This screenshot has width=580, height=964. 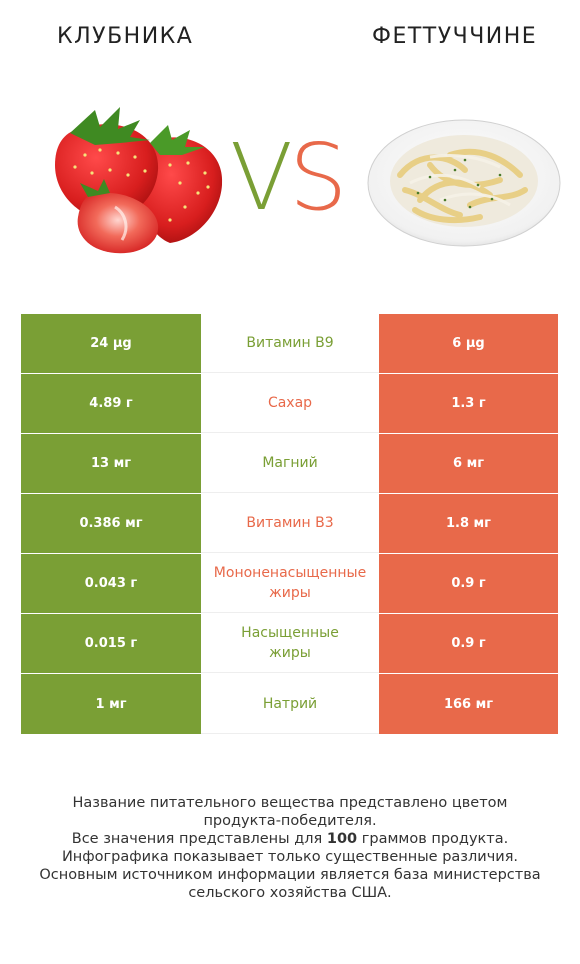 I want to click on table-row: 1 мг Натрий 166 мг, so click(x=289, y=704).